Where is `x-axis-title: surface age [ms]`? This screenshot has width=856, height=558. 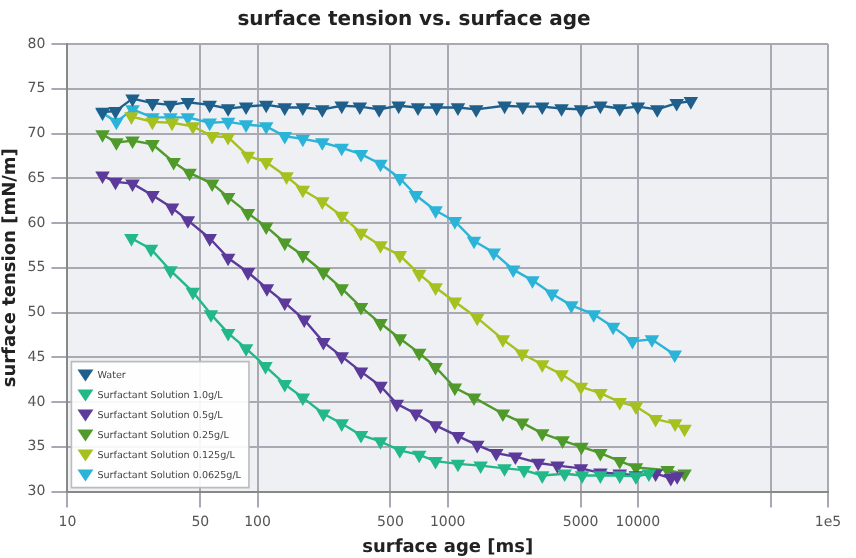
x-axis-title: surface age [ms] is located at coordinates (448, 547).